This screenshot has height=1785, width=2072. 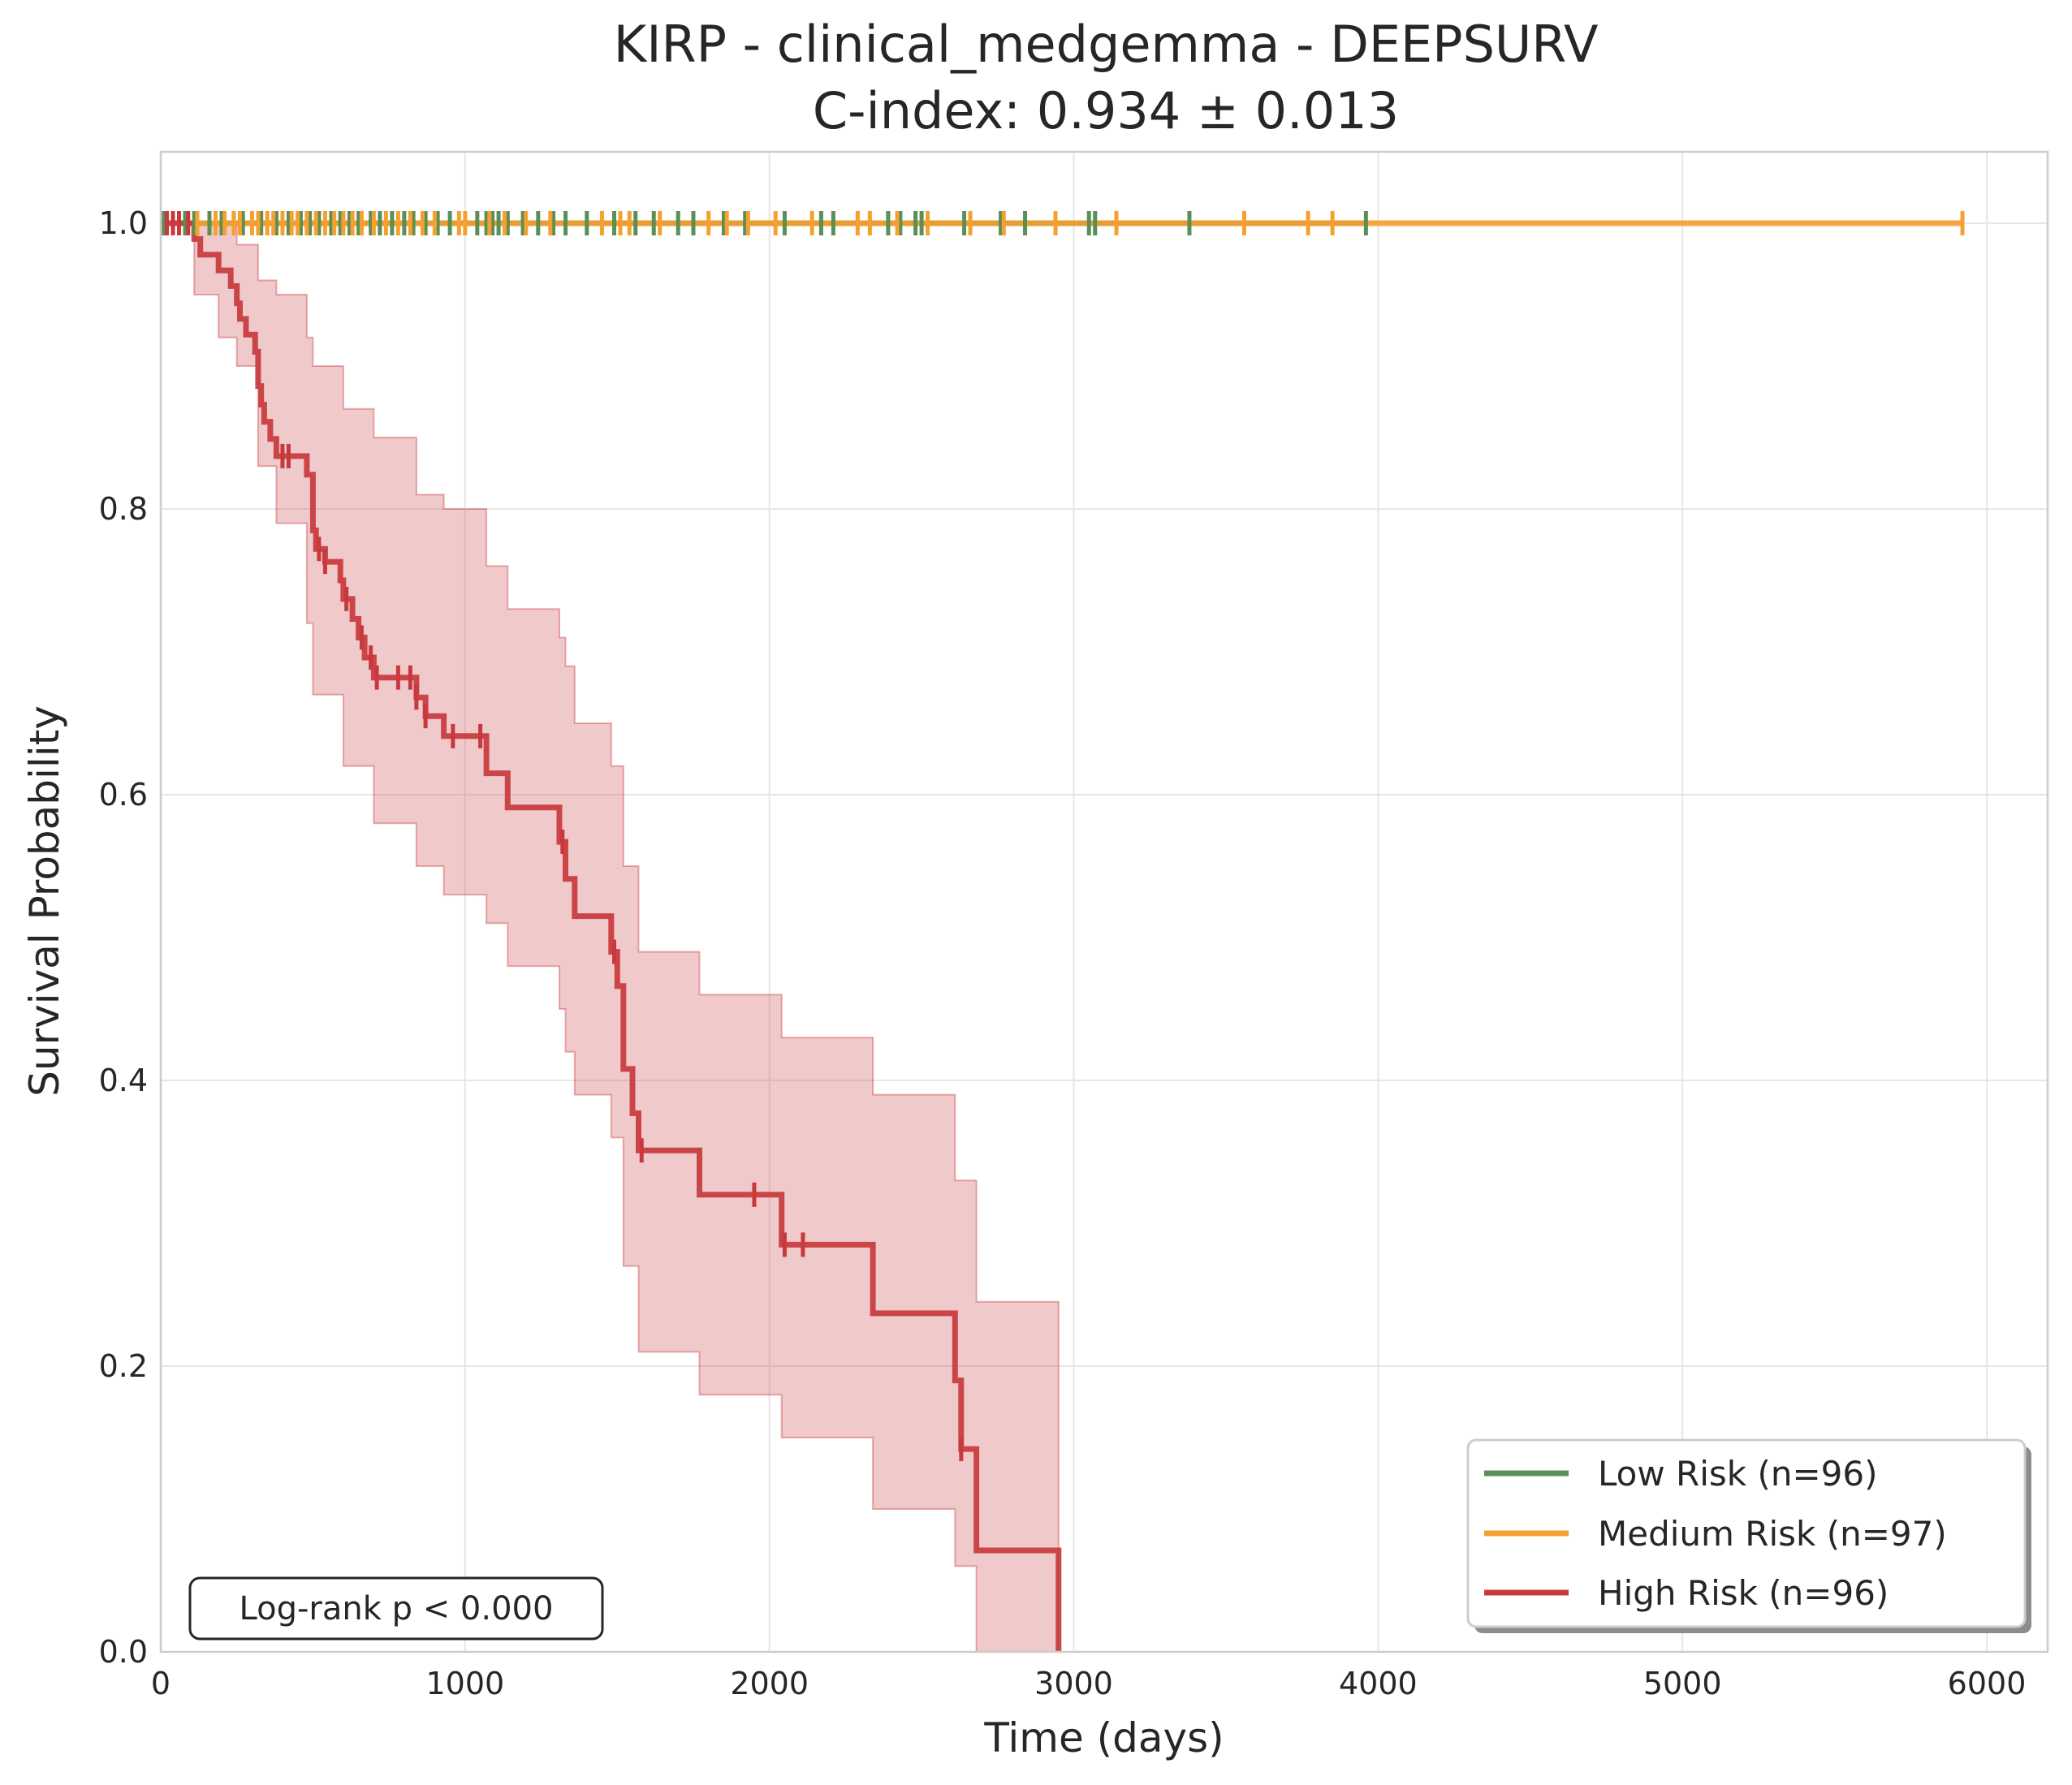 What do you see at coordinates (1103, 1737) in the screenshot?
I see `x-axis-label: Time (days)` at bounding box center [1103, 1737].